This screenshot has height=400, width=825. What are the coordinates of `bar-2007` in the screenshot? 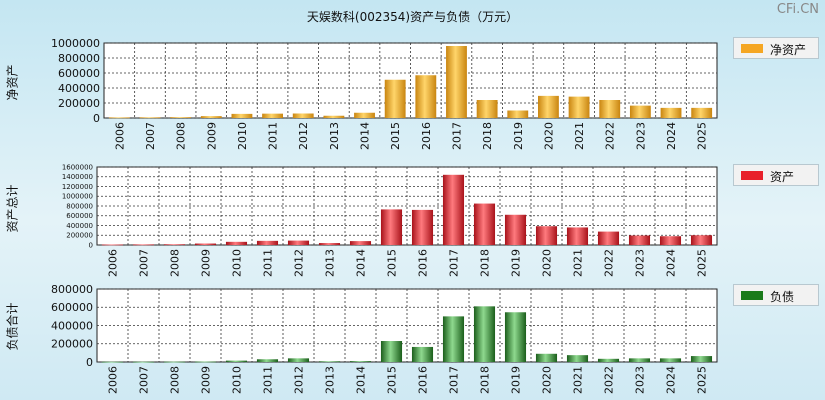 It's located at (143, 245).